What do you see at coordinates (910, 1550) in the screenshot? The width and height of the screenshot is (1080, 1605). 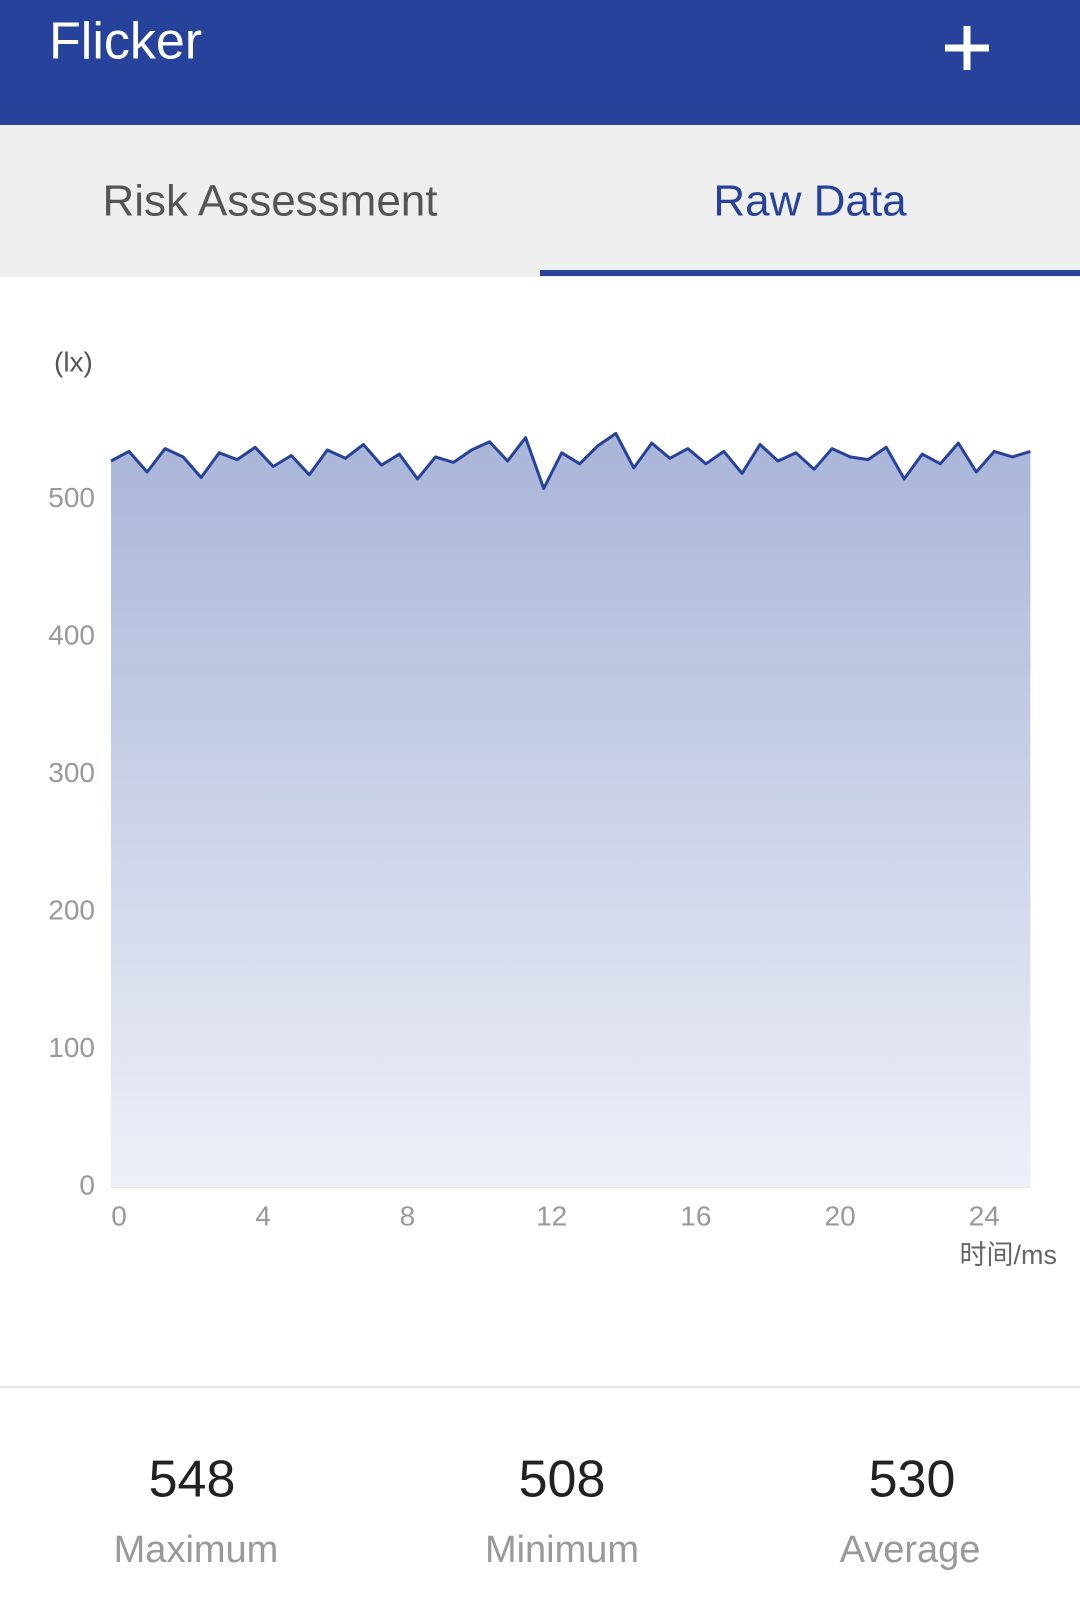 I see `stat-label: Average` at bounding box center [910, 1550].